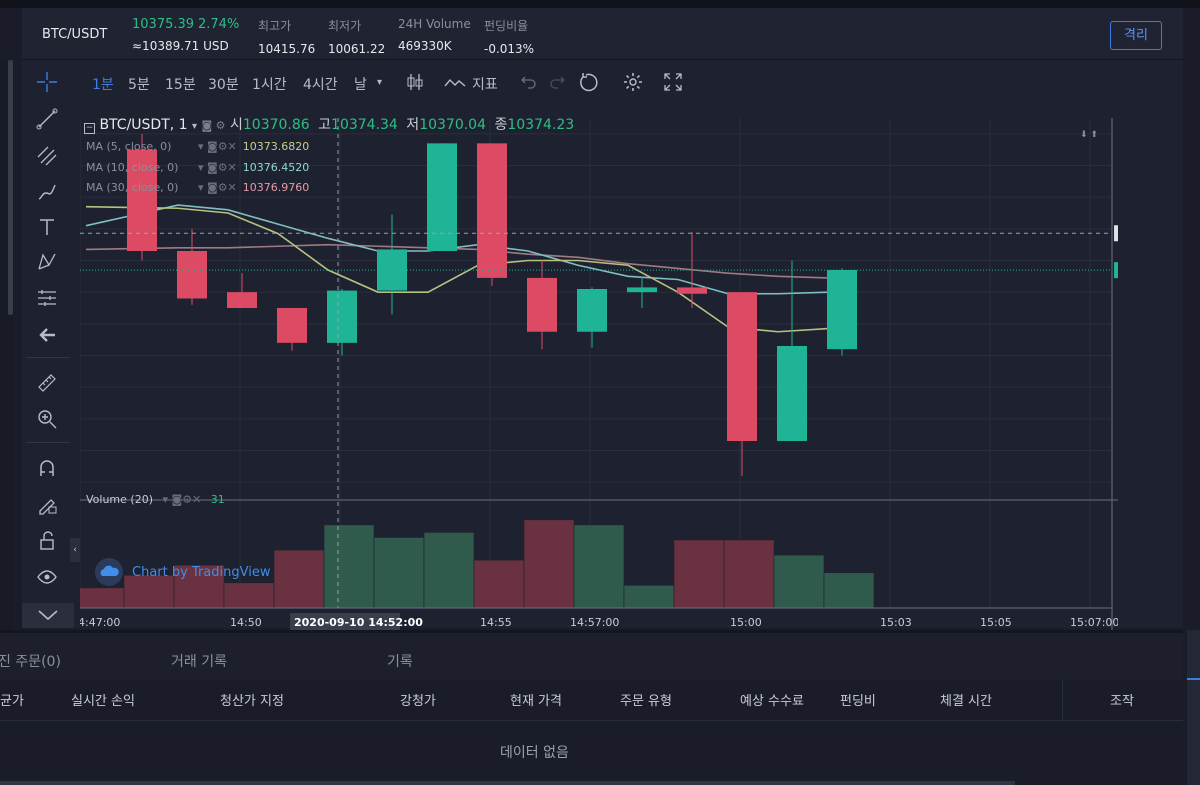 Image resolution: width=1200 pixels, height=785 pixels. I want to click on indicators-button: 지표, so click(485, 85).